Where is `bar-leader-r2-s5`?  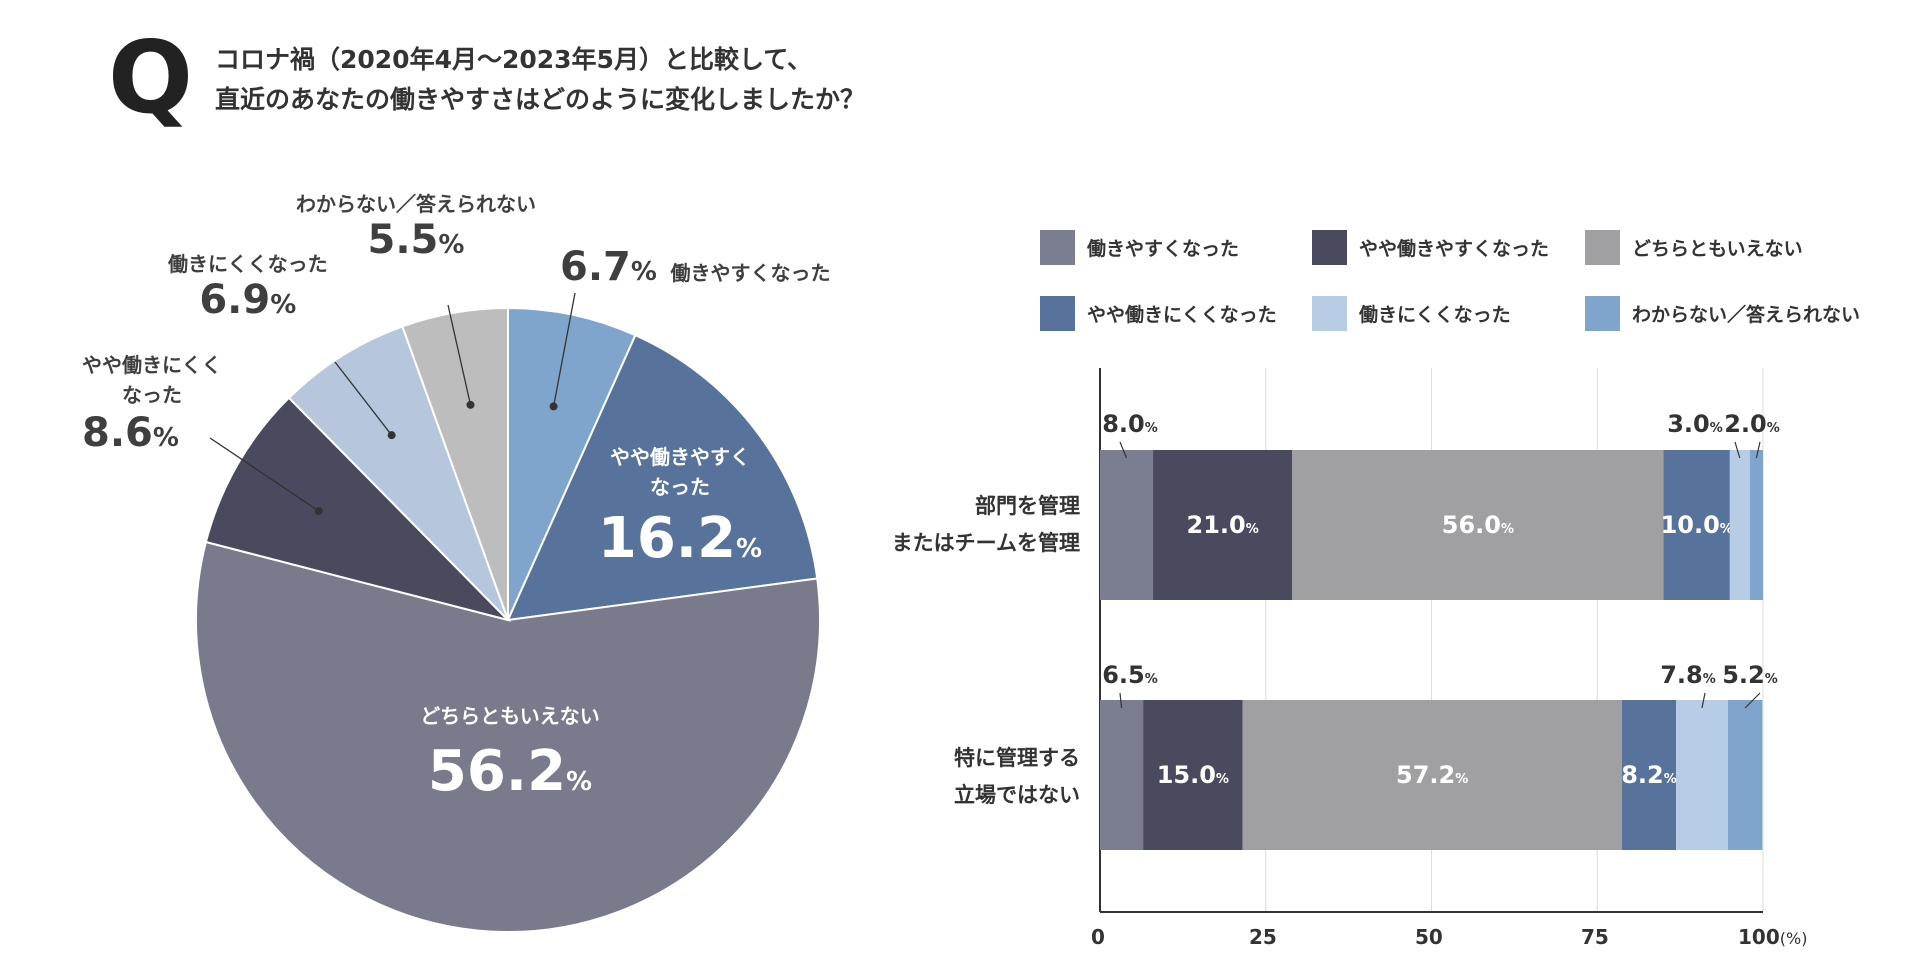 bar-leader-r2-s5 is located at coordinates (1703, 700).